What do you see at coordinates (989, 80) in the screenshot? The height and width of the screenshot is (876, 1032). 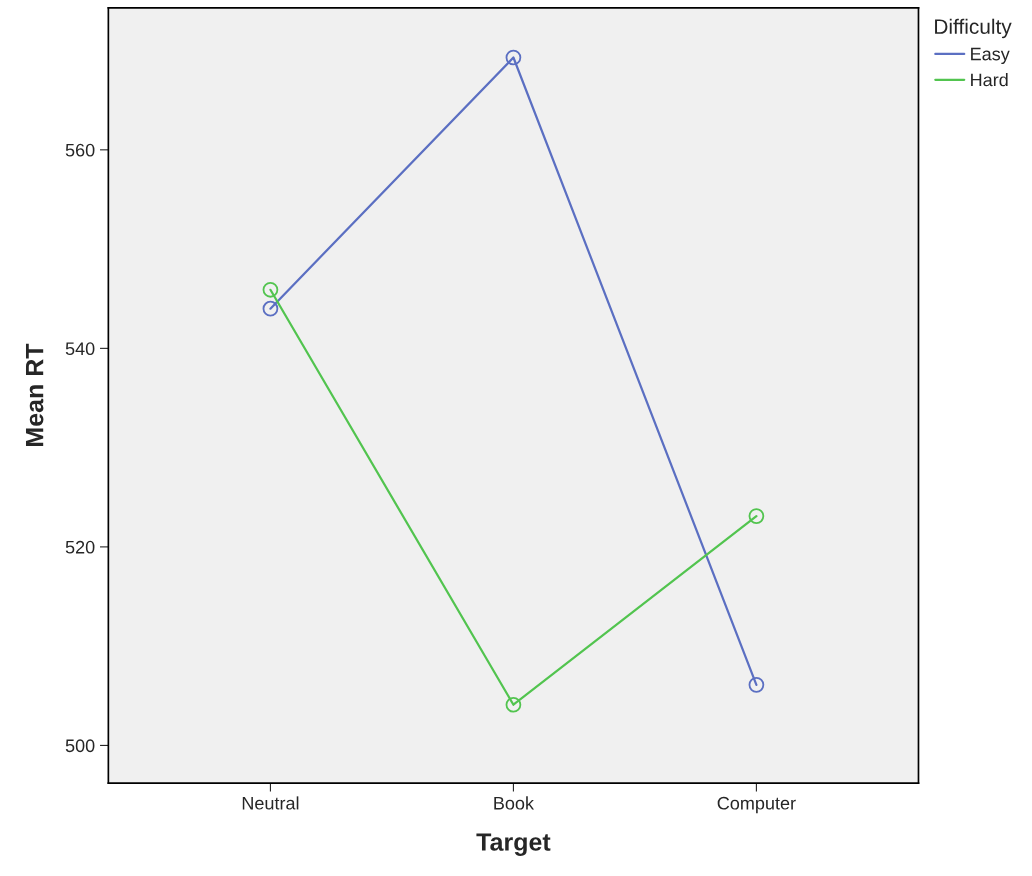 I see `legend-label: Hard` at bounding box center [989, 80].